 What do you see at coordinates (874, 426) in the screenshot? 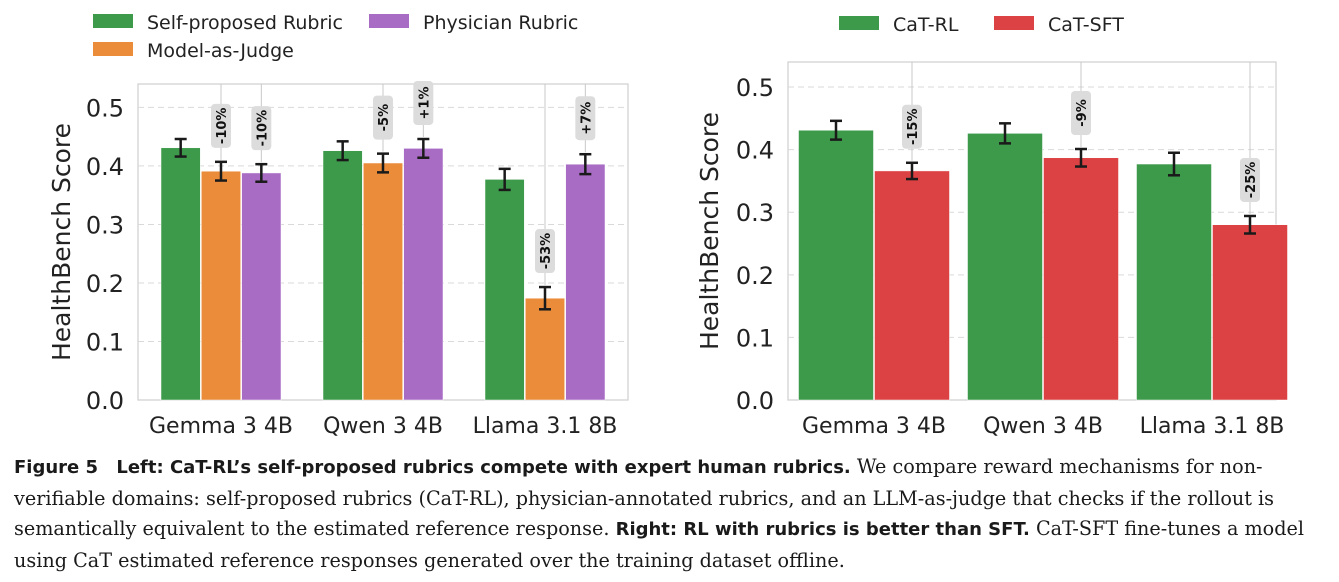
I see `right-category-label: Gemma 3 4B` at bounding box center [874, 426].